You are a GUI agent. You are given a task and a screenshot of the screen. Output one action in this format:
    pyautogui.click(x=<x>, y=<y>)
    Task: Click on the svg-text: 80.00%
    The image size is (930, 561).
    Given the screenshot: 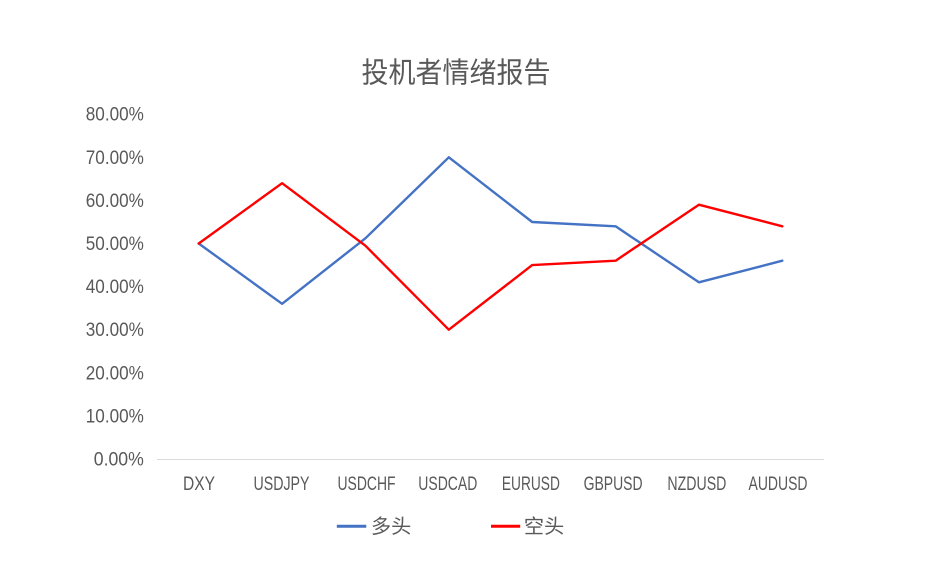 What is the action you would take?
    pyautogui.click(x=115, y=115)
    